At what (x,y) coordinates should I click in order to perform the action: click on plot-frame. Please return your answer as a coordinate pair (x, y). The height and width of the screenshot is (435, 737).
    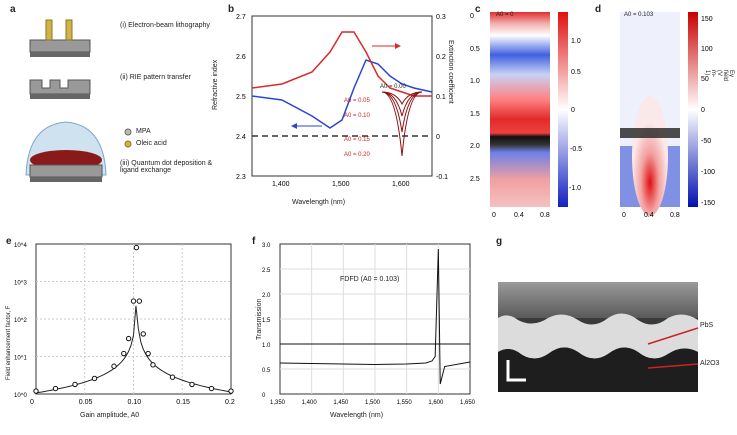
    Looking at the image, I should click on (342, 96).